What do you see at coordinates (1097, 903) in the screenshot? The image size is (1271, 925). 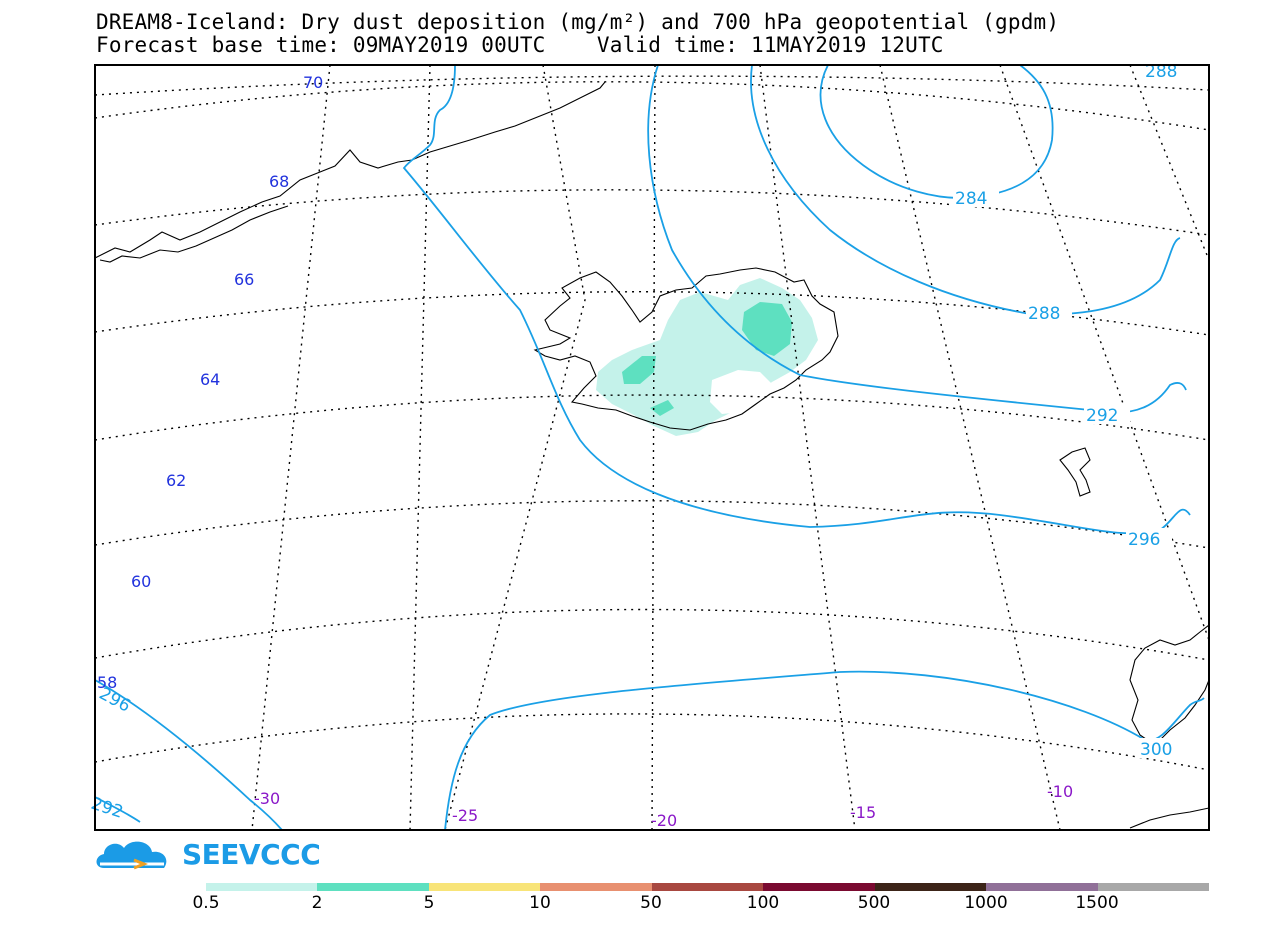 I see `legend-label: 1500` at bounding box center [1097, 903].